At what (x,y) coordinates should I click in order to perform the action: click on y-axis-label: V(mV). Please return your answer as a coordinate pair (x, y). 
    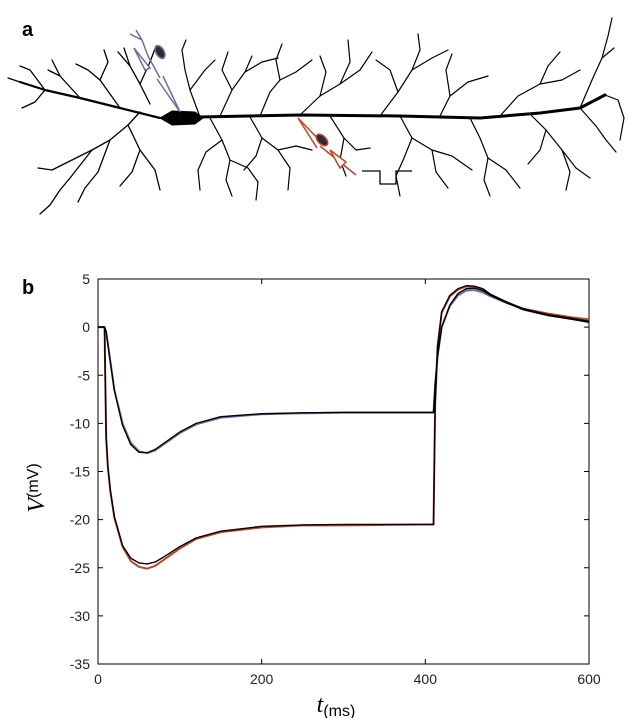
    Looking at the image, I should click on (37, 487).